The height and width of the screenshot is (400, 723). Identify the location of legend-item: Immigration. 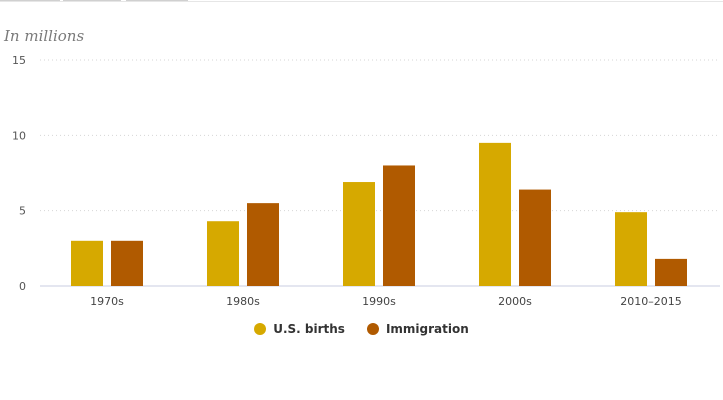
(417, 329).